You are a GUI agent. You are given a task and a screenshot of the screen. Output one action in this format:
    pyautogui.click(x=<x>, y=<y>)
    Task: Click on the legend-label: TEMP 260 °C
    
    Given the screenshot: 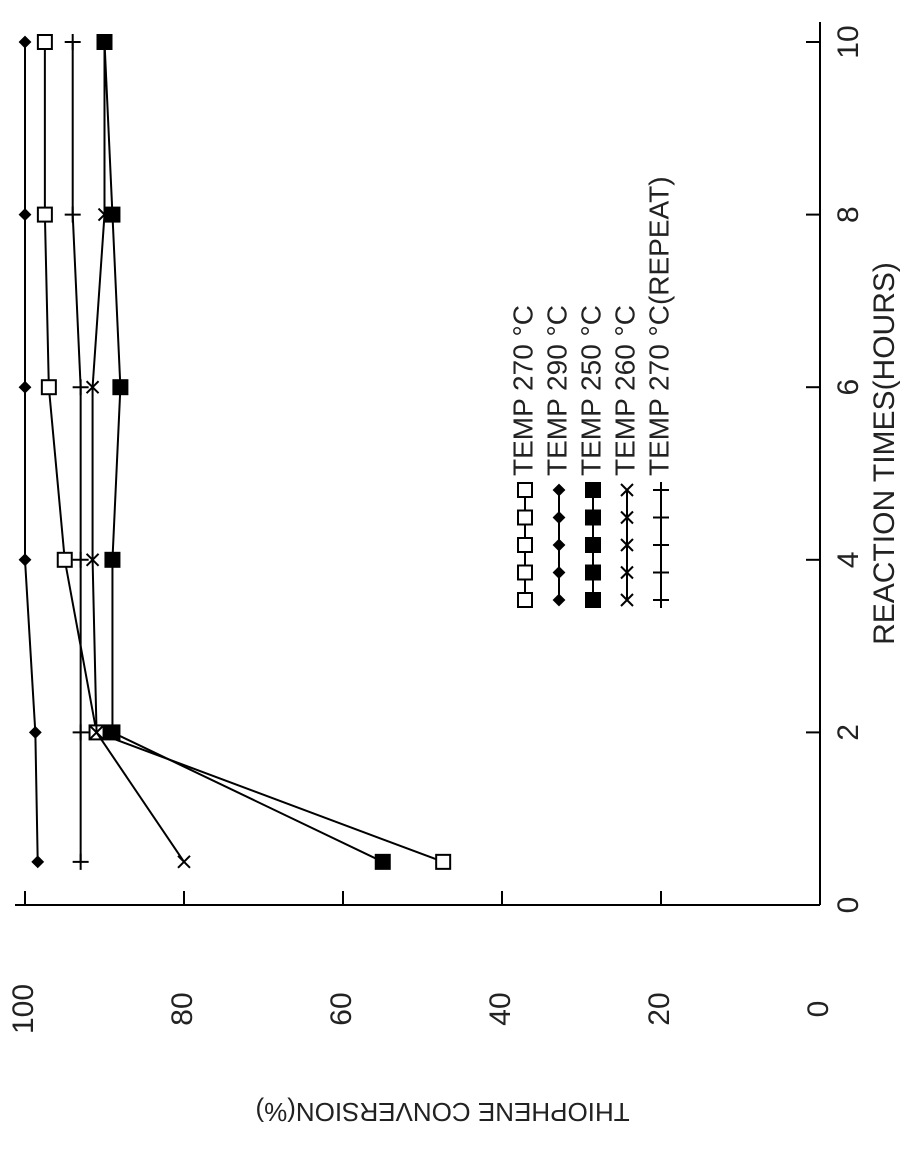 What is the action you would take?
    pyautogui.click(x=624, y=390)
    